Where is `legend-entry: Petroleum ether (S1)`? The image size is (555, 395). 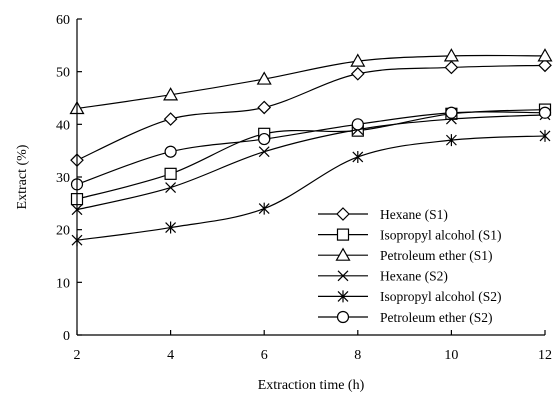 legend-entry: Petroleum ether (S1) is located at coordinates (405, 255).